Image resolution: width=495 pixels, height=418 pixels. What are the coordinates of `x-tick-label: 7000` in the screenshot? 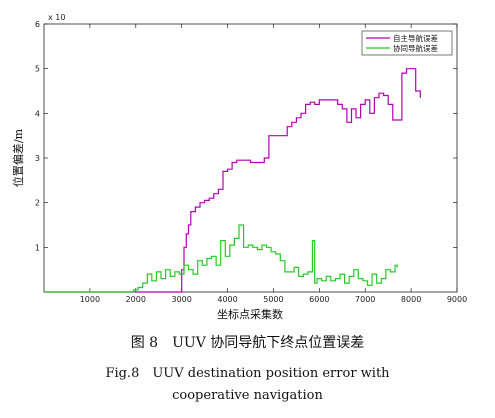 It's located at (365, 299).